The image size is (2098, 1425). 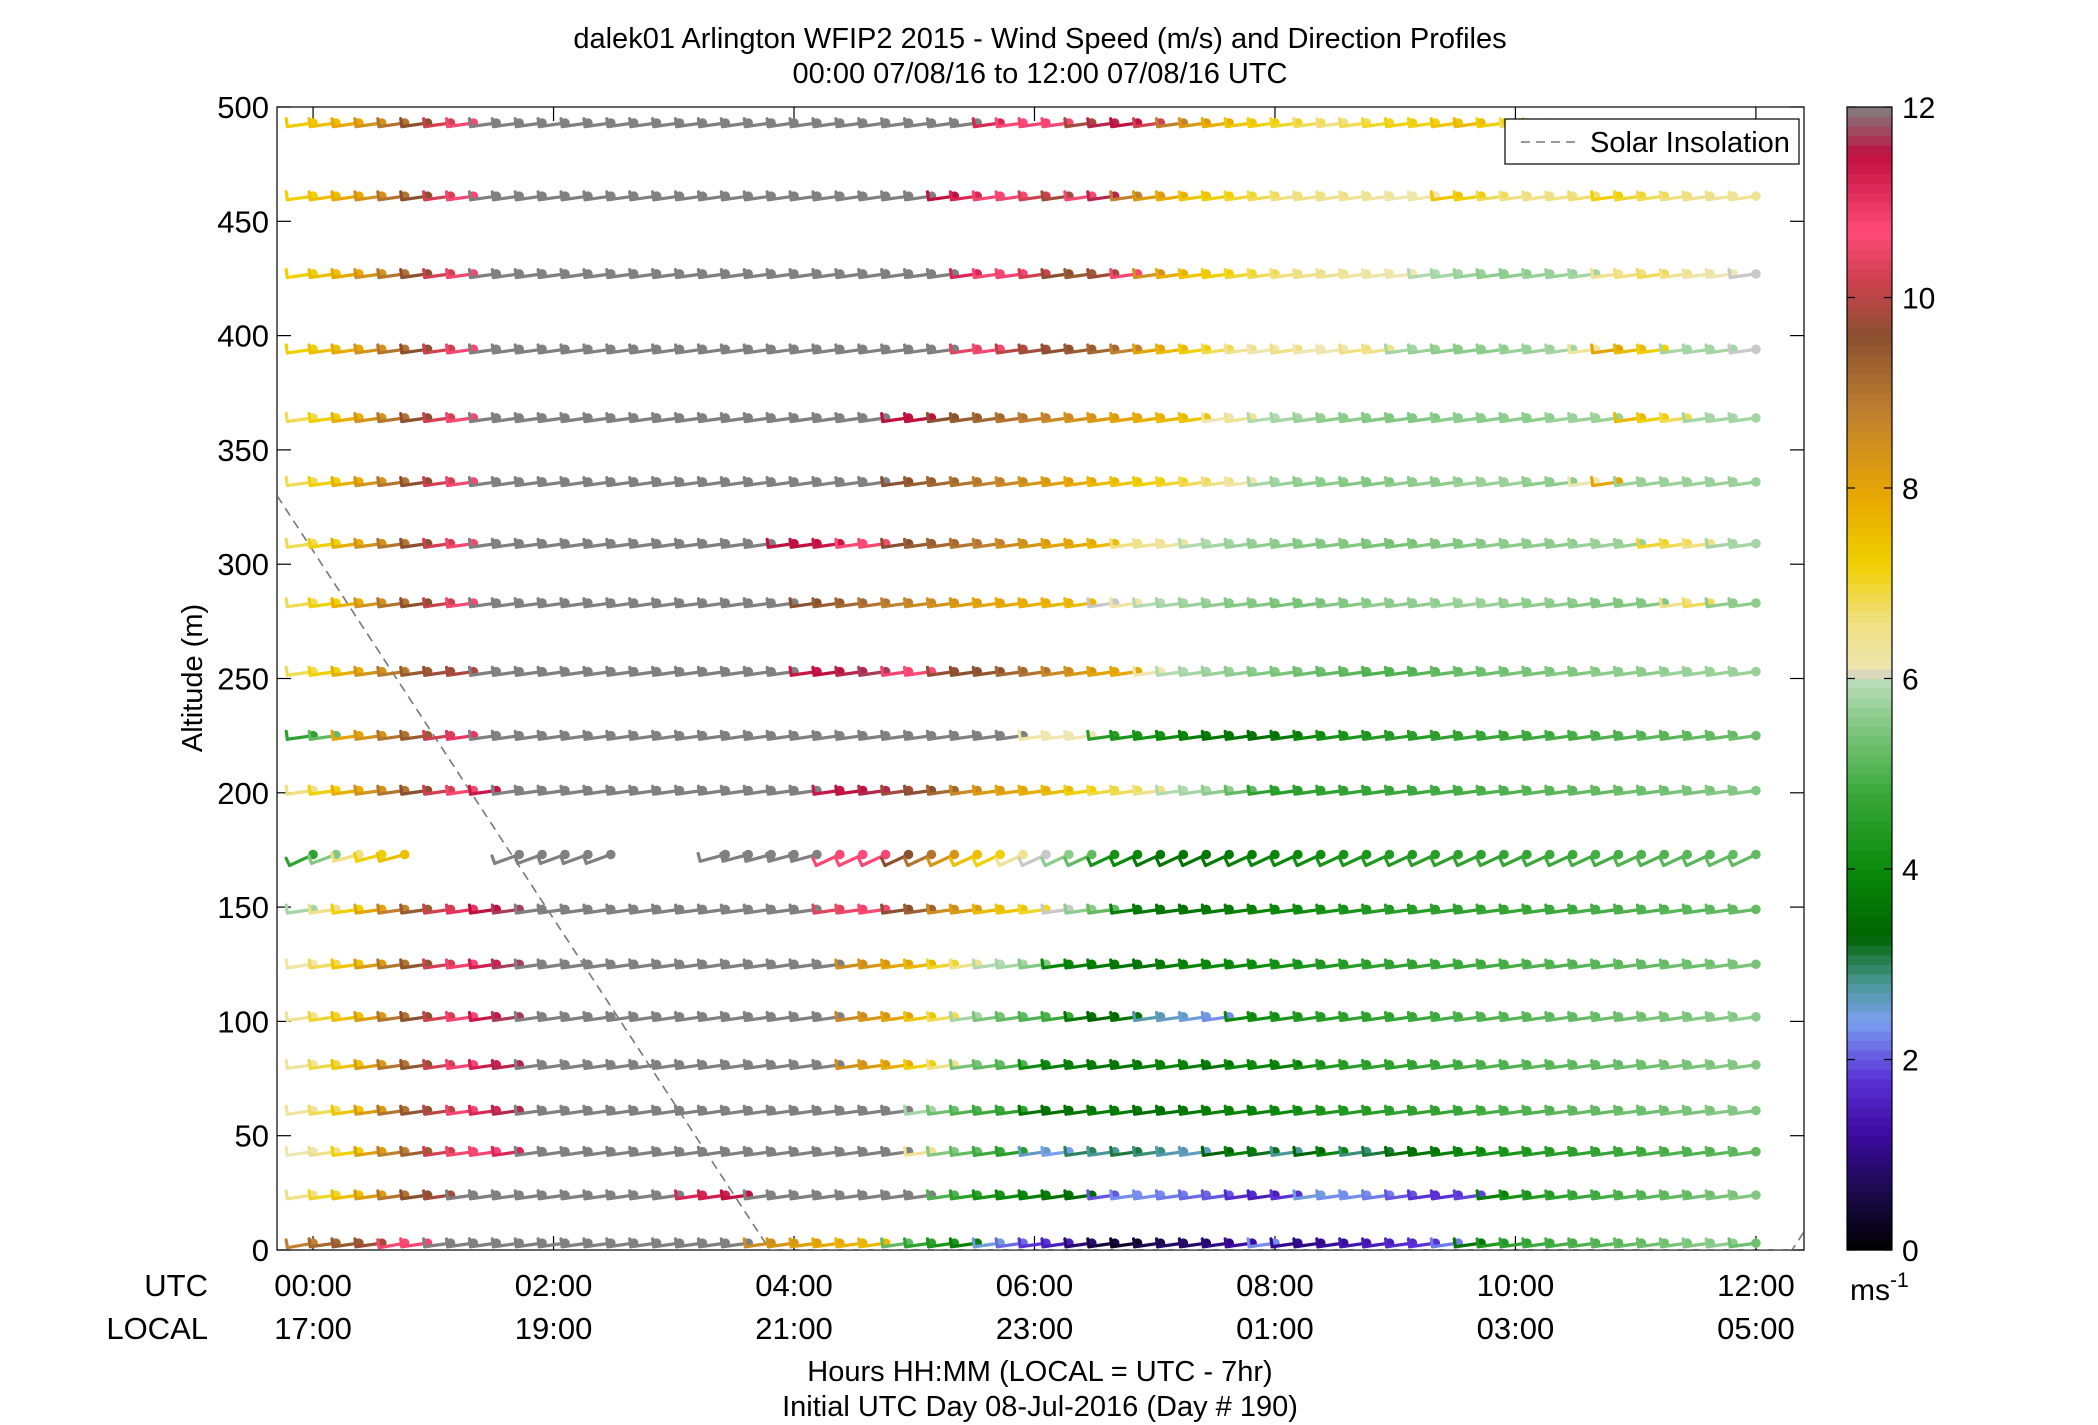 What do you see at coordinates (1275, 1285) in the screenshot?
I see `x-tick-label-utc-8: 08:00` at bounding box center [1275, 1285].